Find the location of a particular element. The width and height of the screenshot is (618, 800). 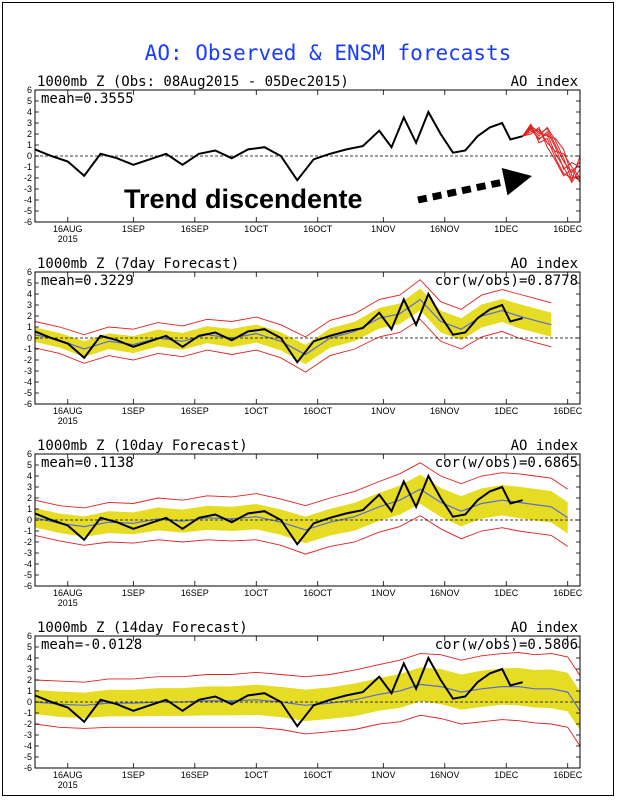

mean-label: mean=-0.0128 is located at coordinates (91, 645).